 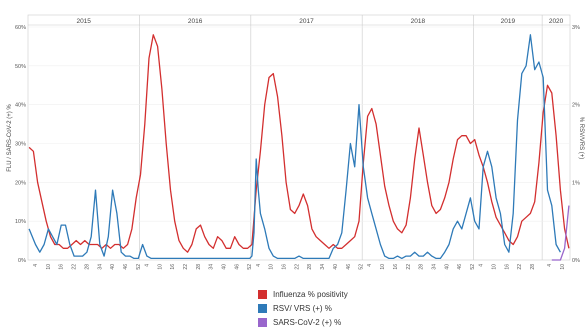 I want to click on legend-swatch-influenza, so click(x=262, y=294).